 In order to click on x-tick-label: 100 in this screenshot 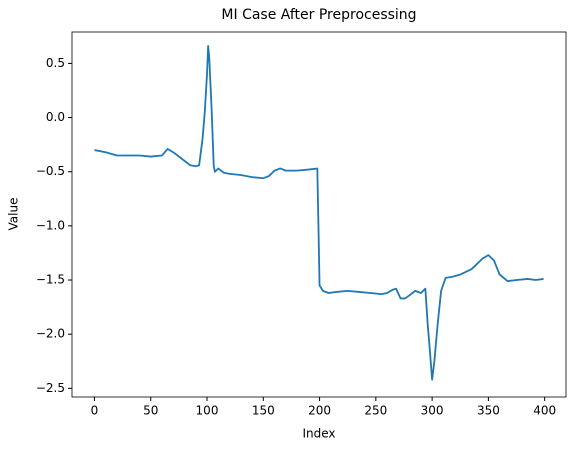, I will do `click(207, 411)`.